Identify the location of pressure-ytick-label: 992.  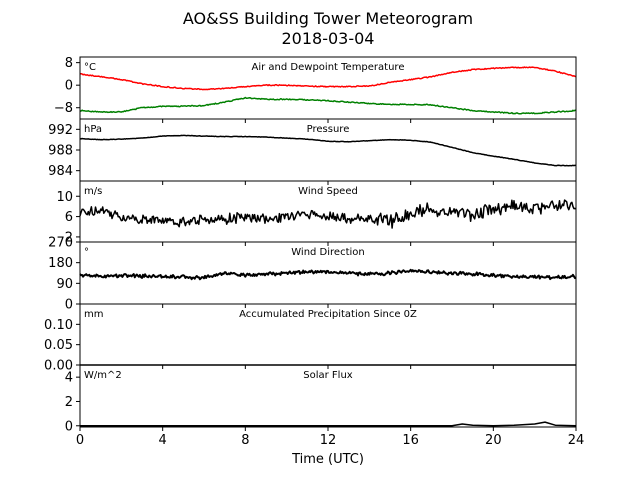
(60, 130).